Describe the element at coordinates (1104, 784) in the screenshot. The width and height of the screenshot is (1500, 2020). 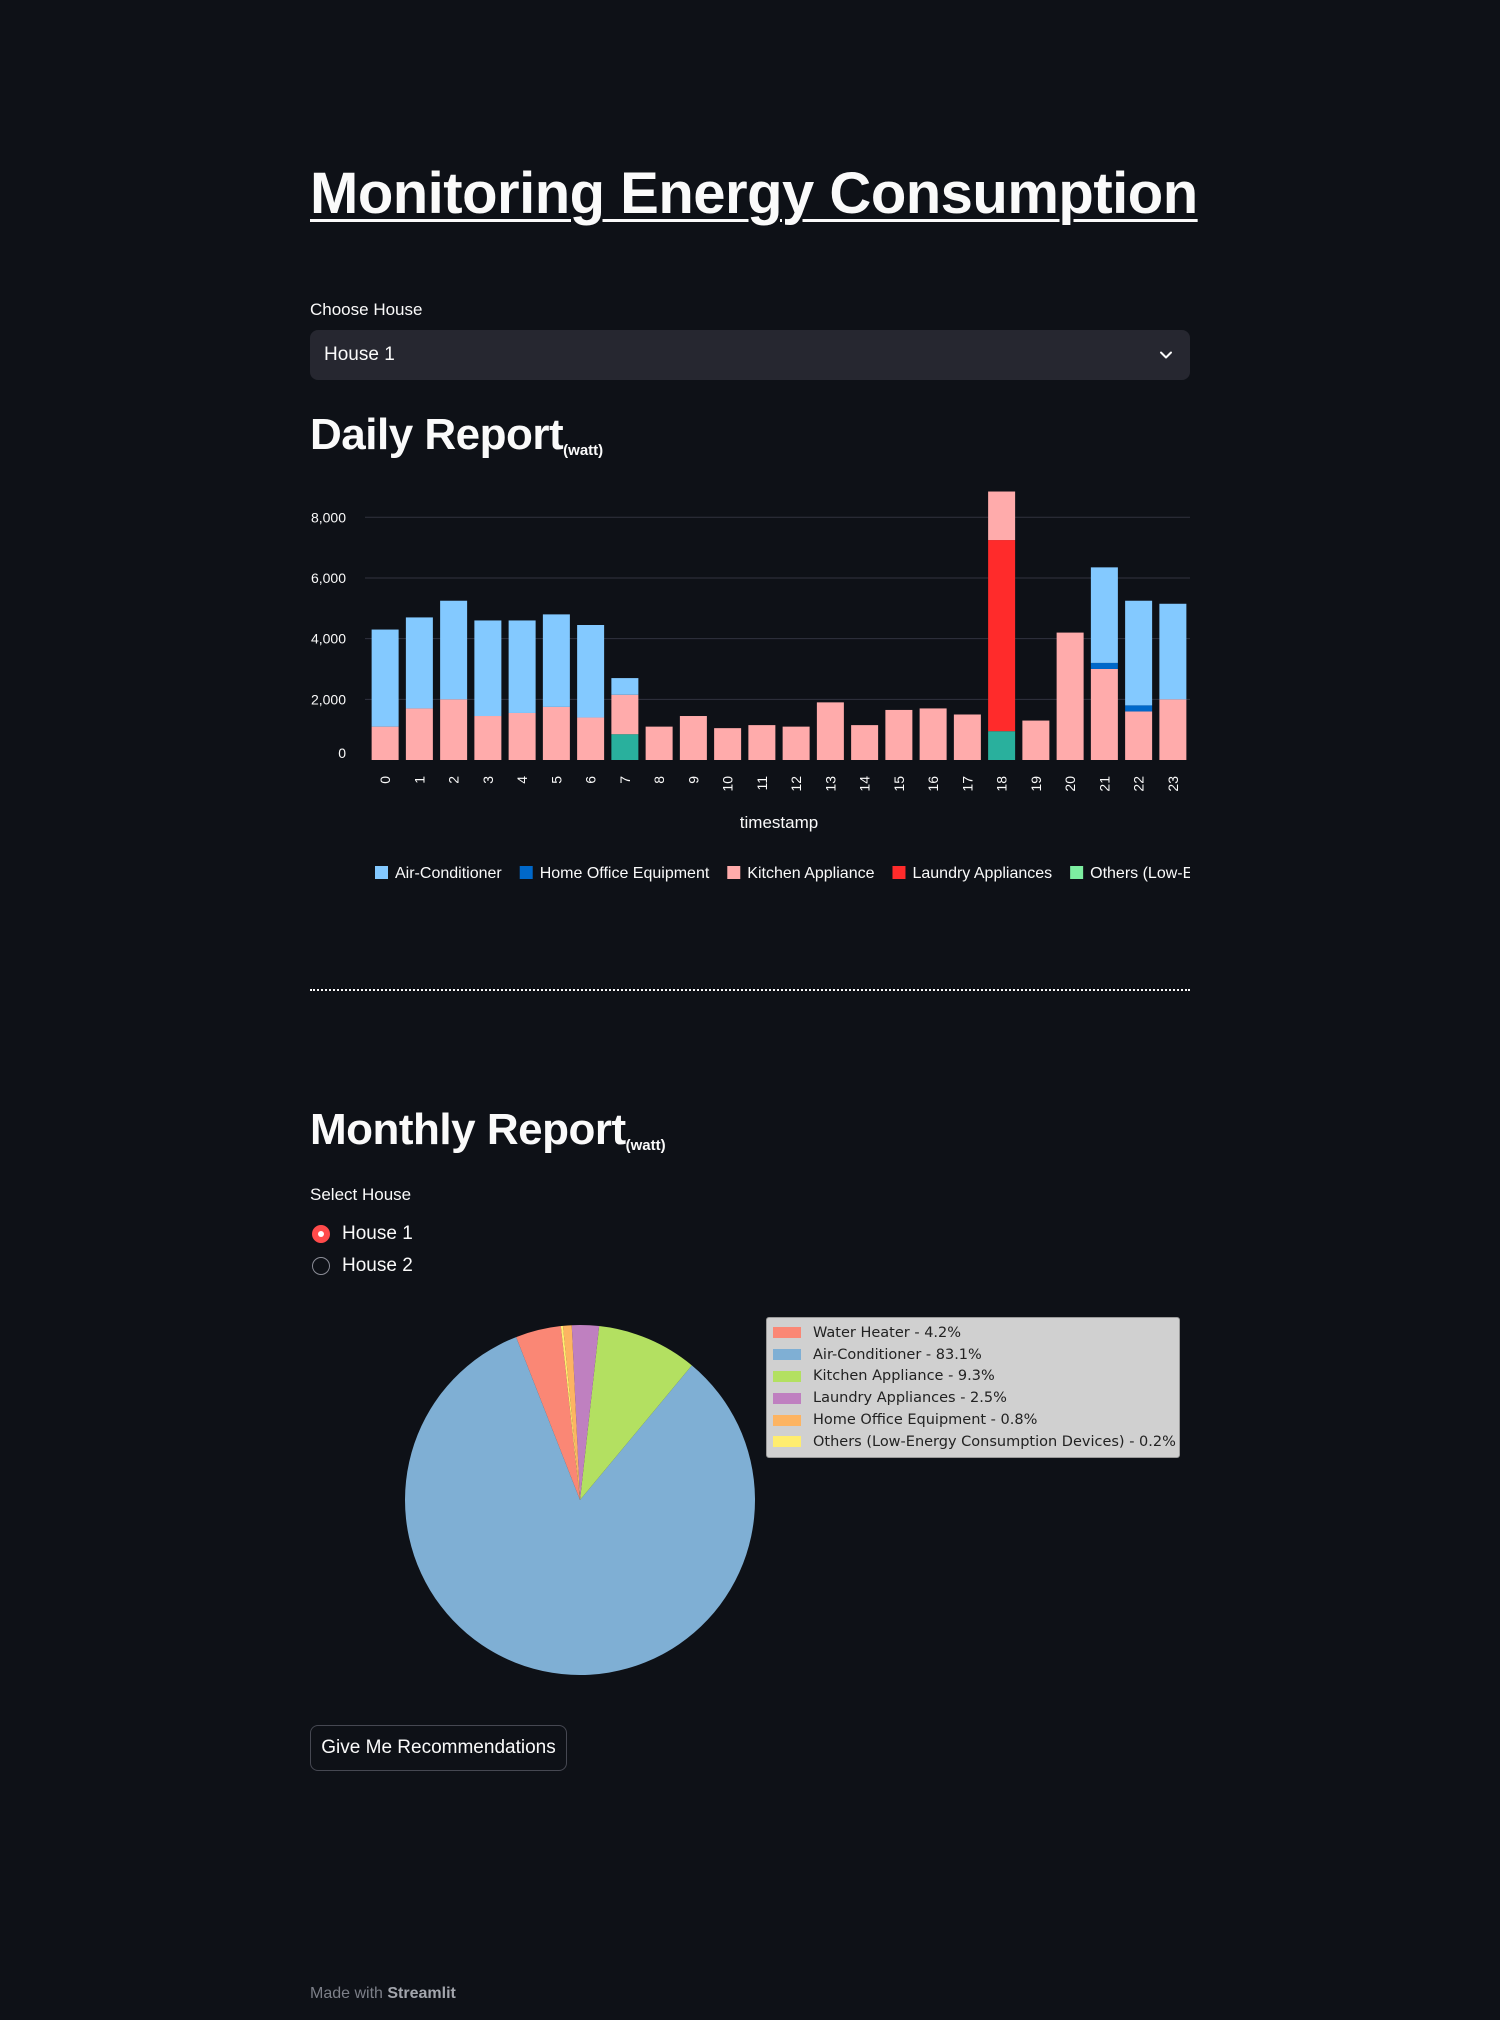
I see `x-tick-label: 21` at that location.